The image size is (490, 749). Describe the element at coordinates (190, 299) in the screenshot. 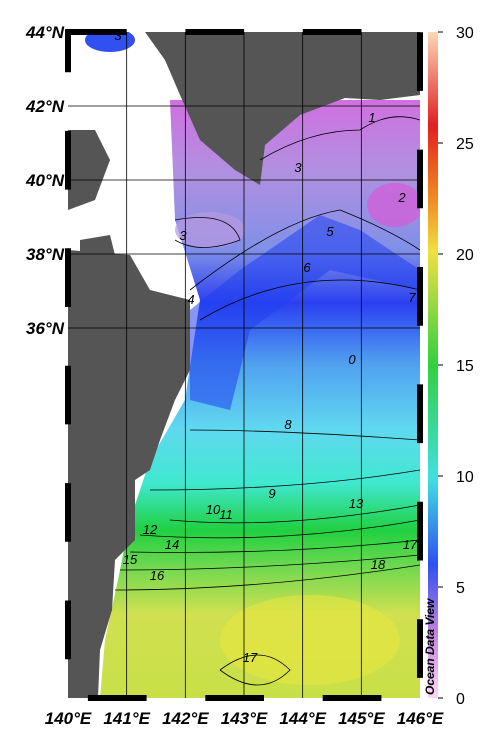

I see `contour-label: 4` at that location.